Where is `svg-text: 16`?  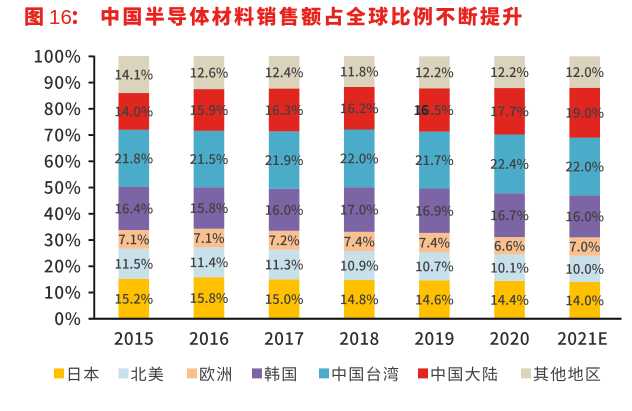
svg-text: 16 is located at coordinates (60, 17).